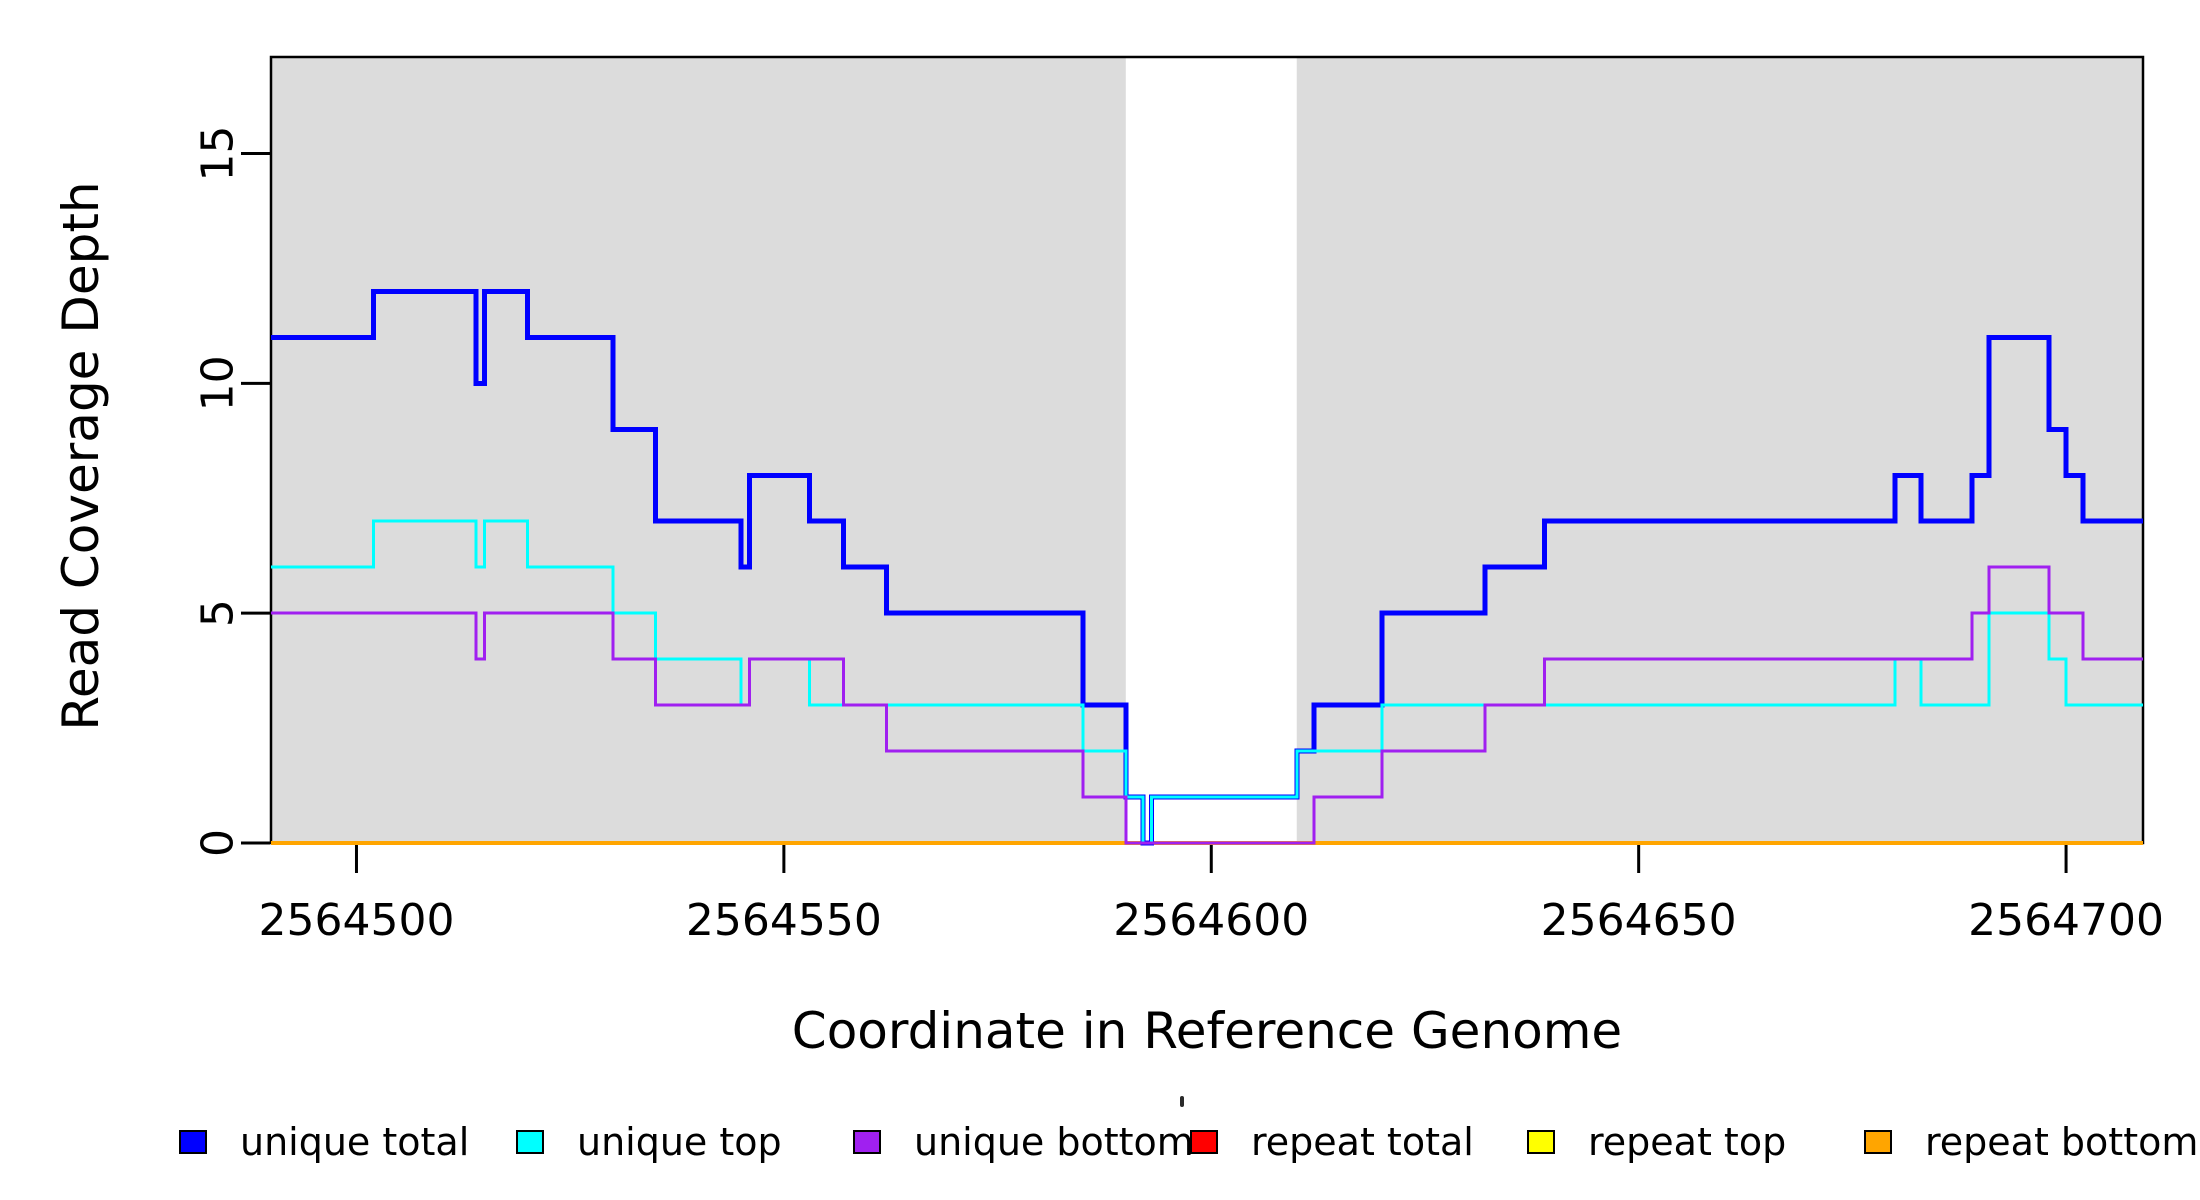 The image size is (2200, 1200). What do you see at coordinates (530, 1142) in the screenshot?
I see `legend-swatch-unique-top` at bounding box center [530, 1142].